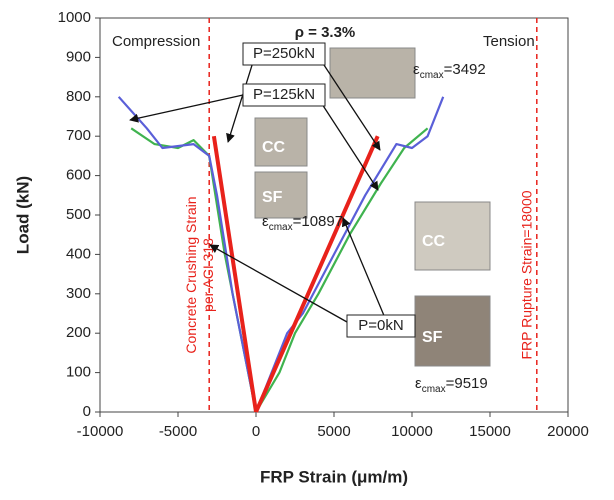 The width and height of the screenshot is (614, 500). I want to click on strain-label: εcmax=10897, so click(302, 223).